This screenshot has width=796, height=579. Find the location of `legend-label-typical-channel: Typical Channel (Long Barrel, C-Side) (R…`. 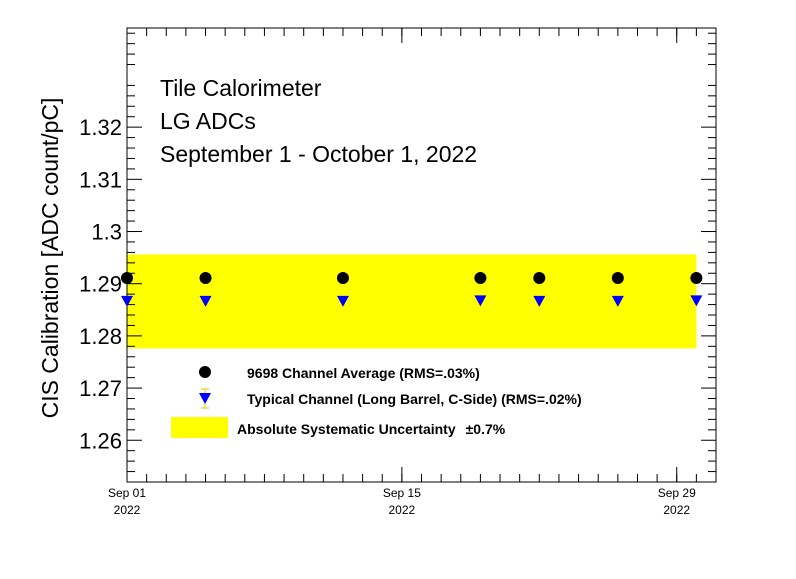

legend-label-typical-channel: Typical Channel (Long Barrel, C-Side) (R… is located at coordinates (414, 399).